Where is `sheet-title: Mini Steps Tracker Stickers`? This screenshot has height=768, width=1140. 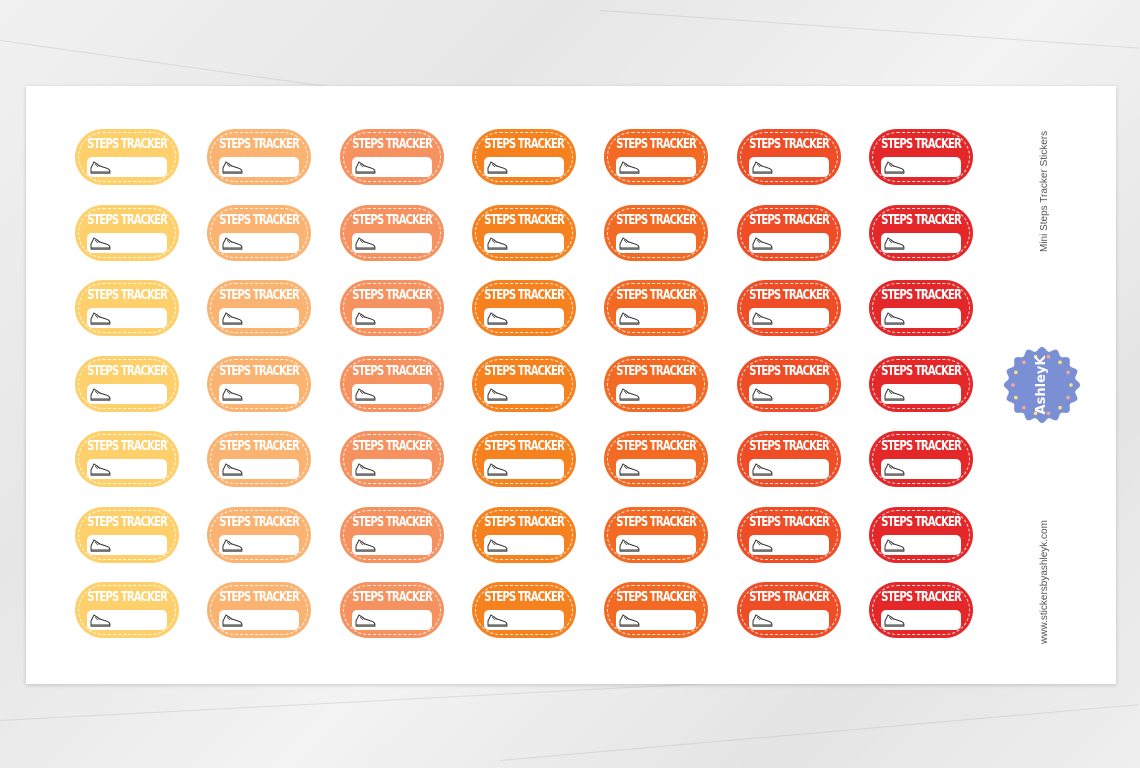
sheet-title: Mini Steps Tracker Stickers is located at coordinates (1044, 191).